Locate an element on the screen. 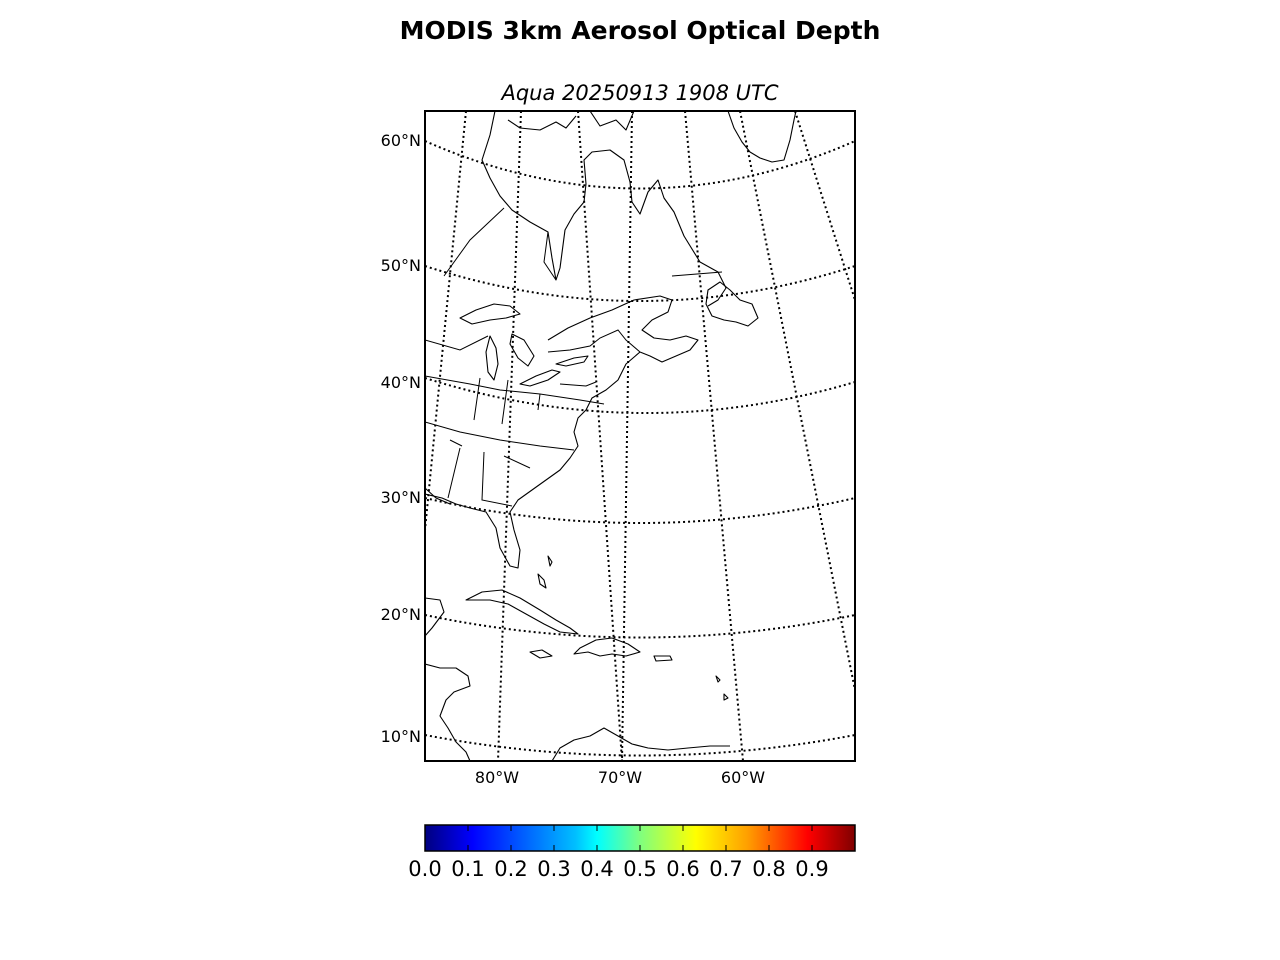 The width and height of the screenshot is (1280, 960). coast-gulf is located at coordinates (438, 496).